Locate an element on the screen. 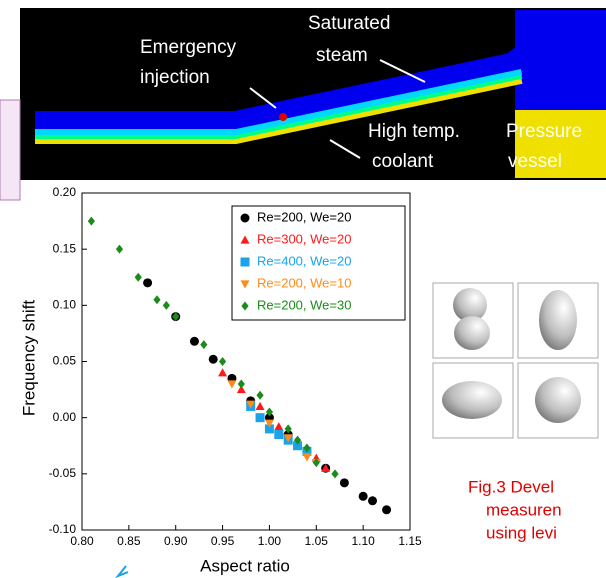 Image resolution: width=606 pixels, height=578 pixels. legend-label: Re=200, We=30 is located at coordinates (304, 304).